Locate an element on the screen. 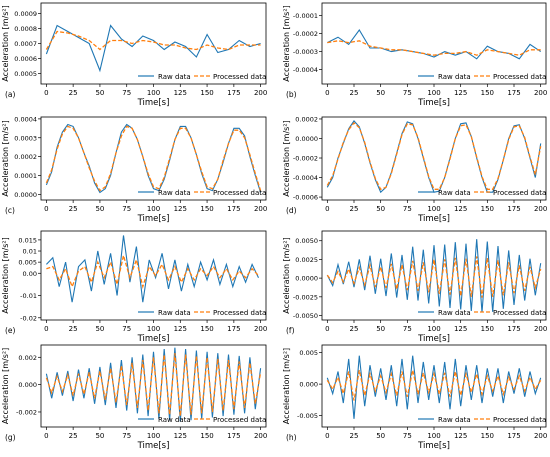  y-tick-label: 0.000 is located at coordinates (308, 385).